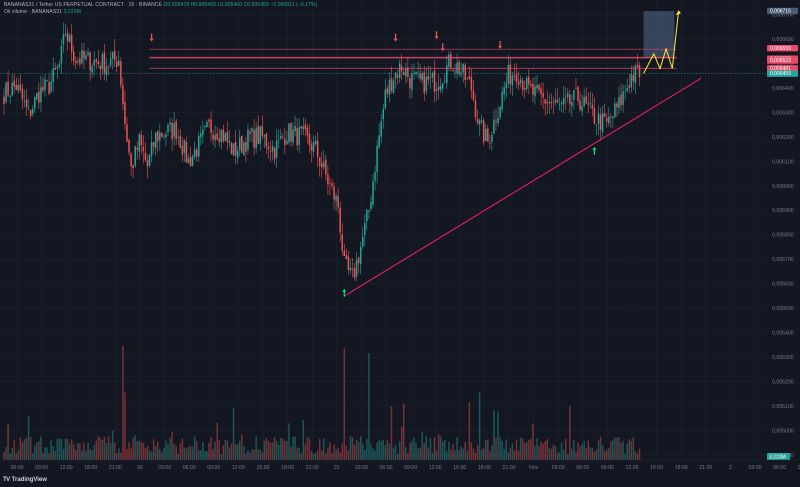 The image size is (800, 487). I want to click on projected-path-arrow, so click(661, 43).